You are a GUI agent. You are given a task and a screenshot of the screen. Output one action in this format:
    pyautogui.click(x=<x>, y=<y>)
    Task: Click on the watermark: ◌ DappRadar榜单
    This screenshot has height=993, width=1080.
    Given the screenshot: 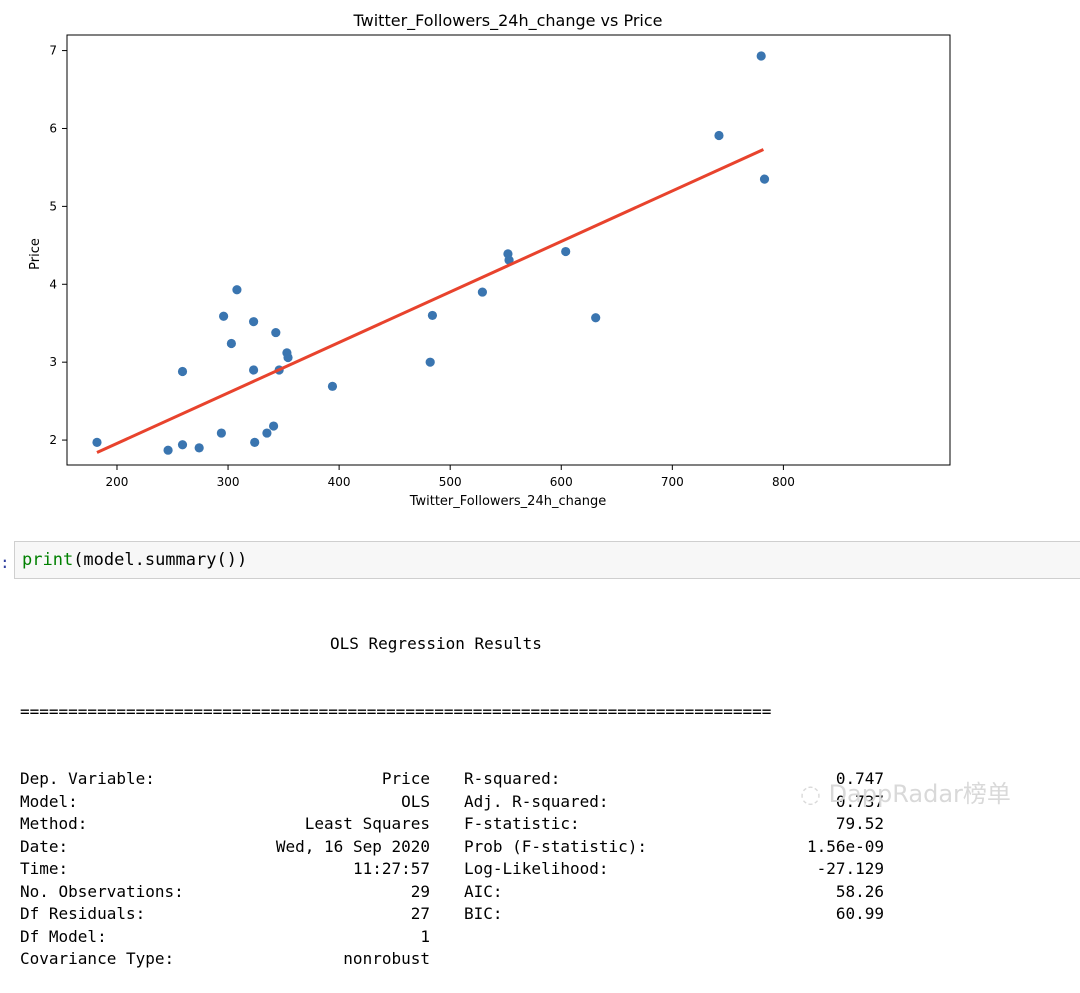 What is the action you would take?
    pyautogui.click(x=905, y=791)
    